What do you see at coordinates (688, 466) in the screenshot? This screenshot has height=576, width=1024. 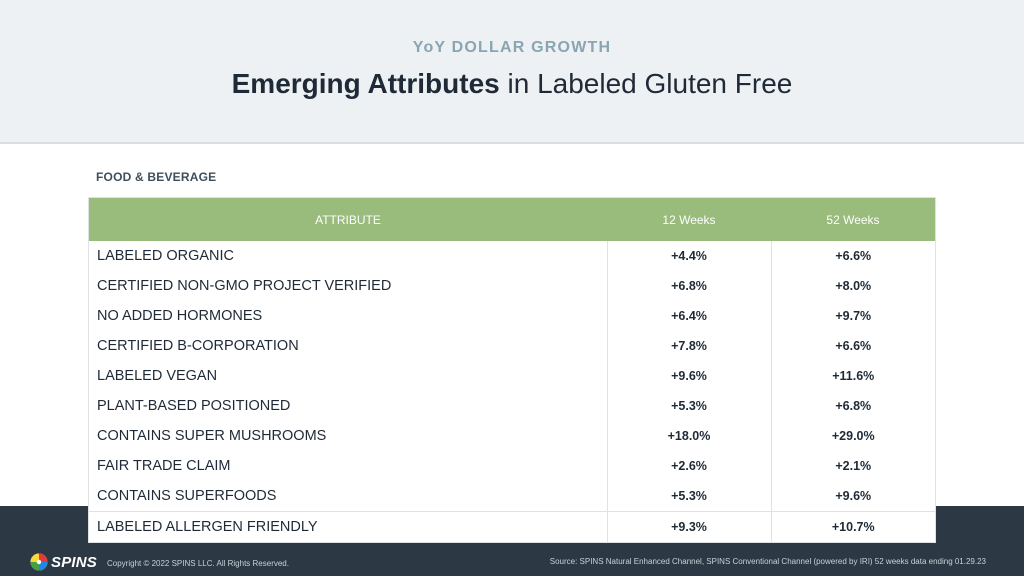 I see `value-12-weeks: +2.6%` at bounding box center [688, 466].